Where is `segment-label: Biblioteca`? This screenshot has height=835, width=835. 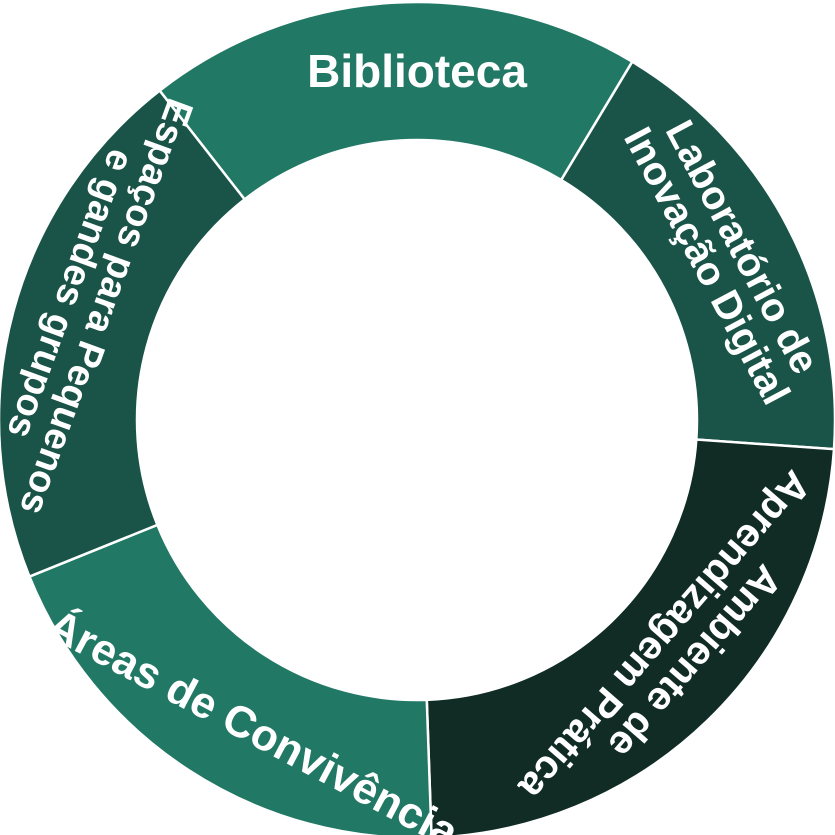 segment-label: Biblioteca is located at coordinates (417, 71).